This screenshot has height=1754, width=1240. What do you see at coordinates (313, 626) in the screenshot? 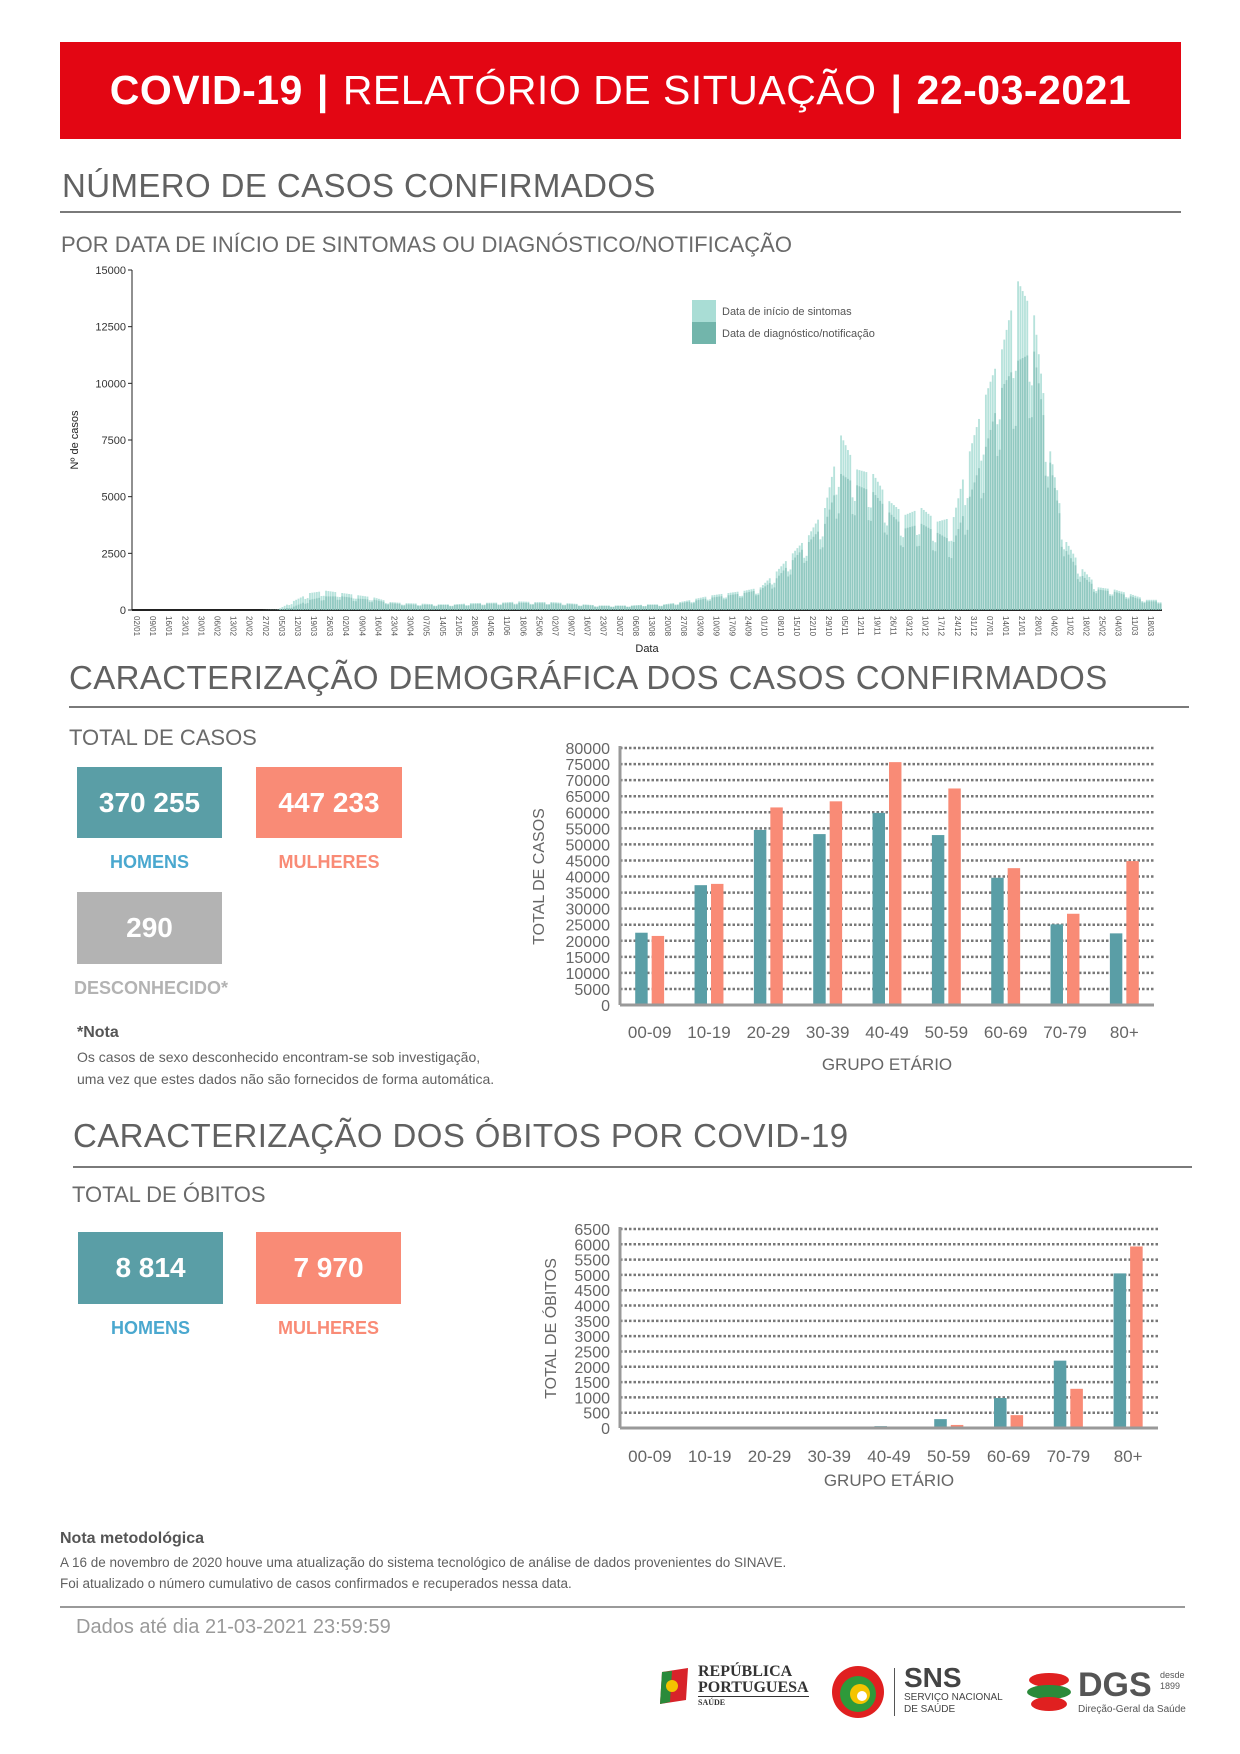
I see `x-tick-label: 19/03` at bounding box center [313, 626].